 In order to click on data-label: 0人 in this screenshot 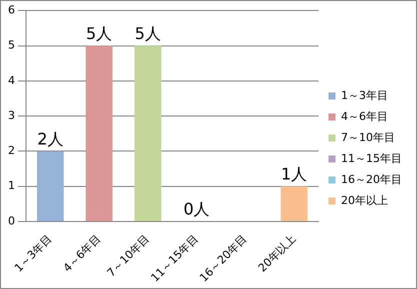, I will do `click(197, 209)`.